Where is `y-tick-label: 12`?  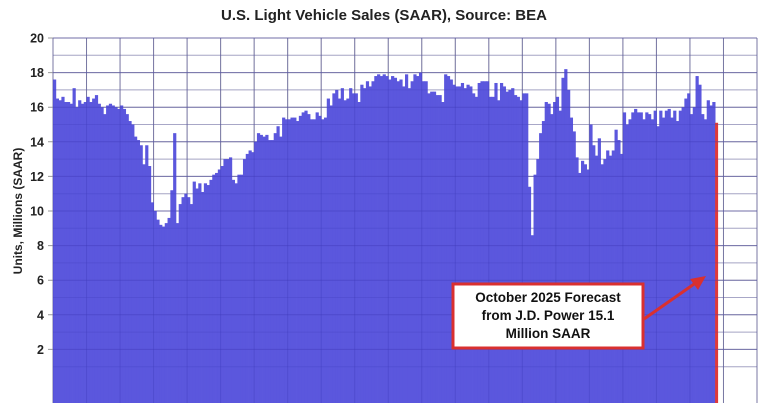
y-tick-label: 12 is located at coordinates (37, 177).